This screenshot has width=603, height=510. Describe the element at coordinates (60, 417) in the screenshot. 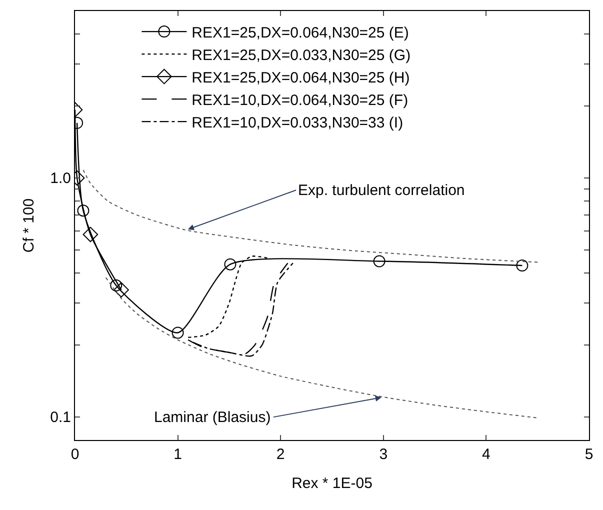

I see `y-tick-label: 0.1` at that location.